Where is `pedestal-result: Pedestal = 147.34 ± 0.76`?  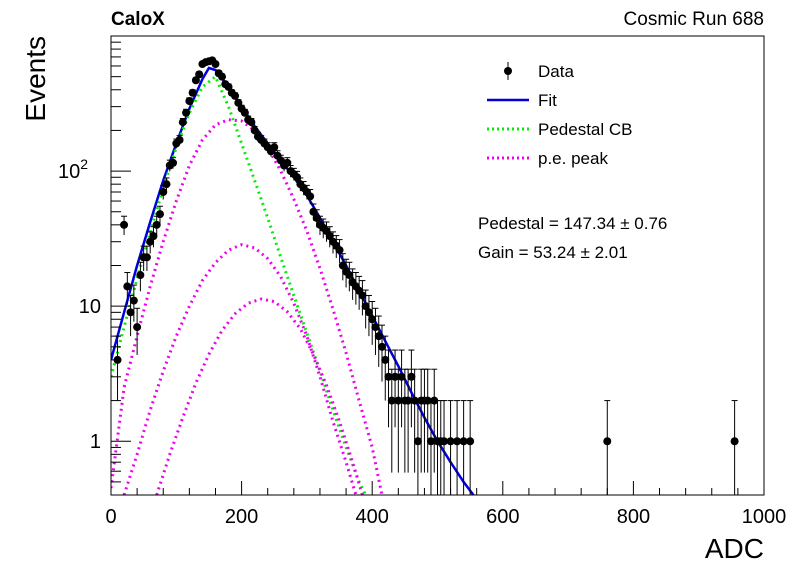
pedestal-result: Pedestal = 147.34 ± 0.76 is located at coordinates (572, 223).